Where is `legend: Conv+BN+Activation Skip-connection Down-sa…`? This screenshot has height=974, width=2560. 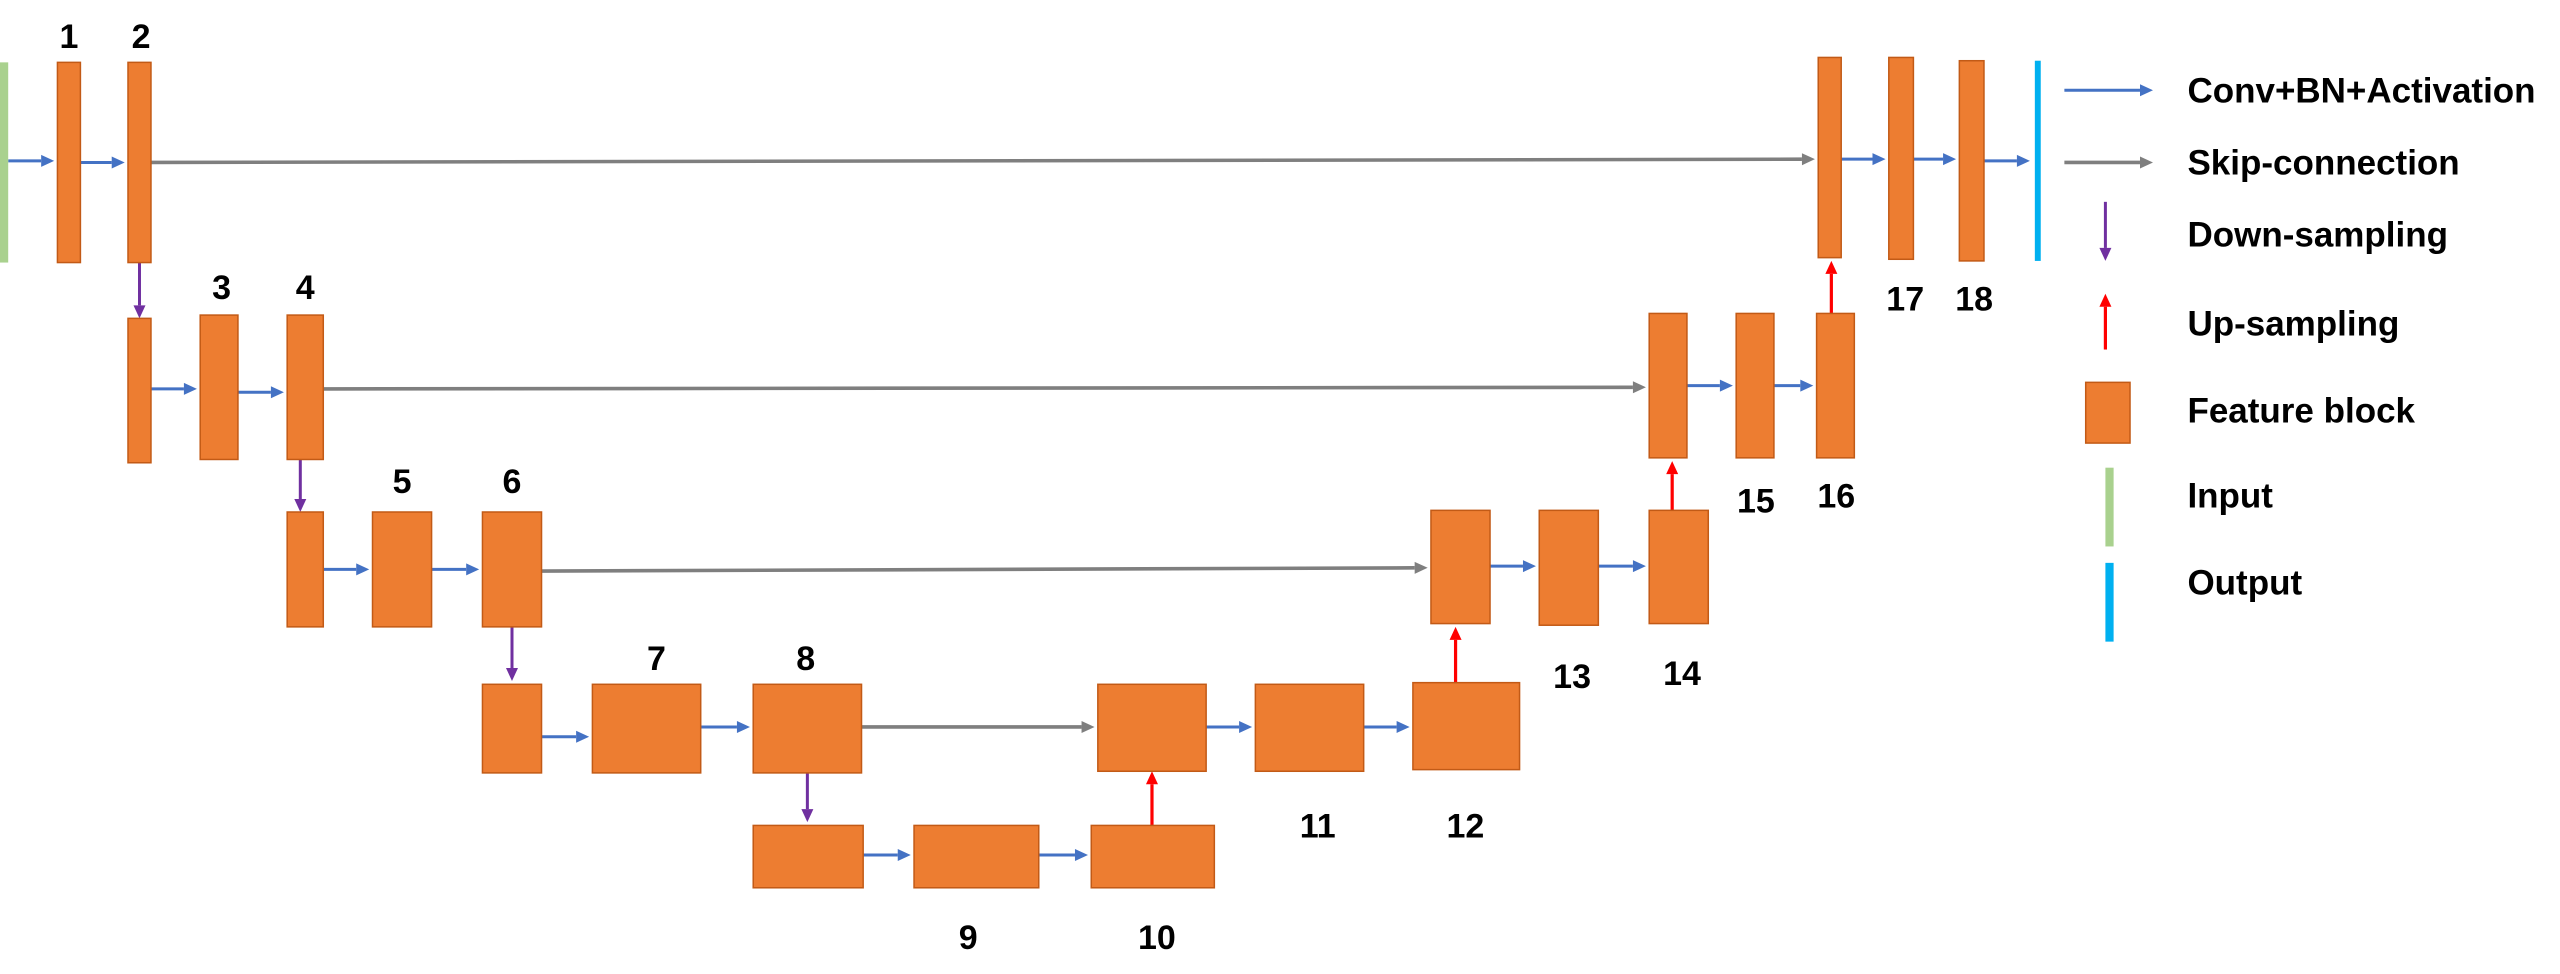 legend: Conv+BN+Activation Skip-connection Down-sa… is located at coordinates (2300, 356).